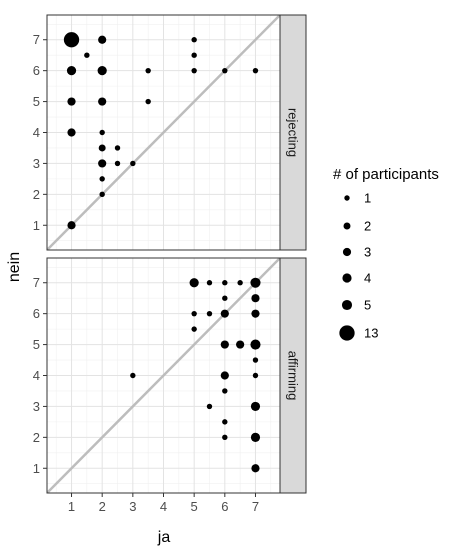 The width and height of the screenshot is (474, 556). Describe the element at coordinates (14, 267) in the screenshot. I see `y-axis-title: nein` at that location.